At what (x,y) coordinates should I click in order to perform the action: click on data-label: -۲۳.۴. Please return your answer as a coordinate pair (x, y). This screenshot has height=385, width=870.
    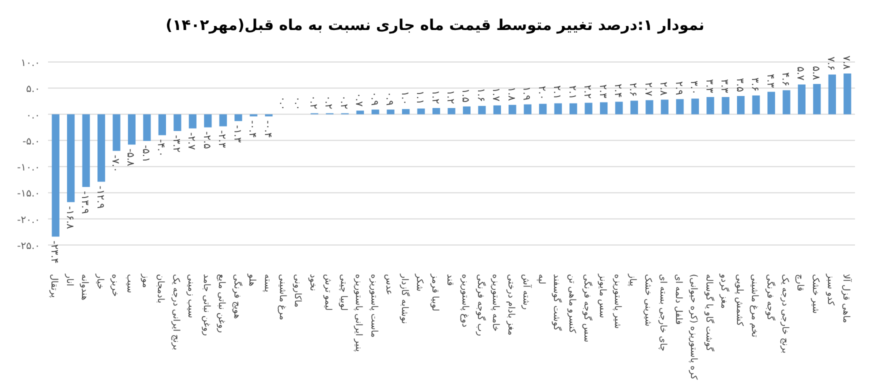
    Looking at the image, I should click on (54, 252).